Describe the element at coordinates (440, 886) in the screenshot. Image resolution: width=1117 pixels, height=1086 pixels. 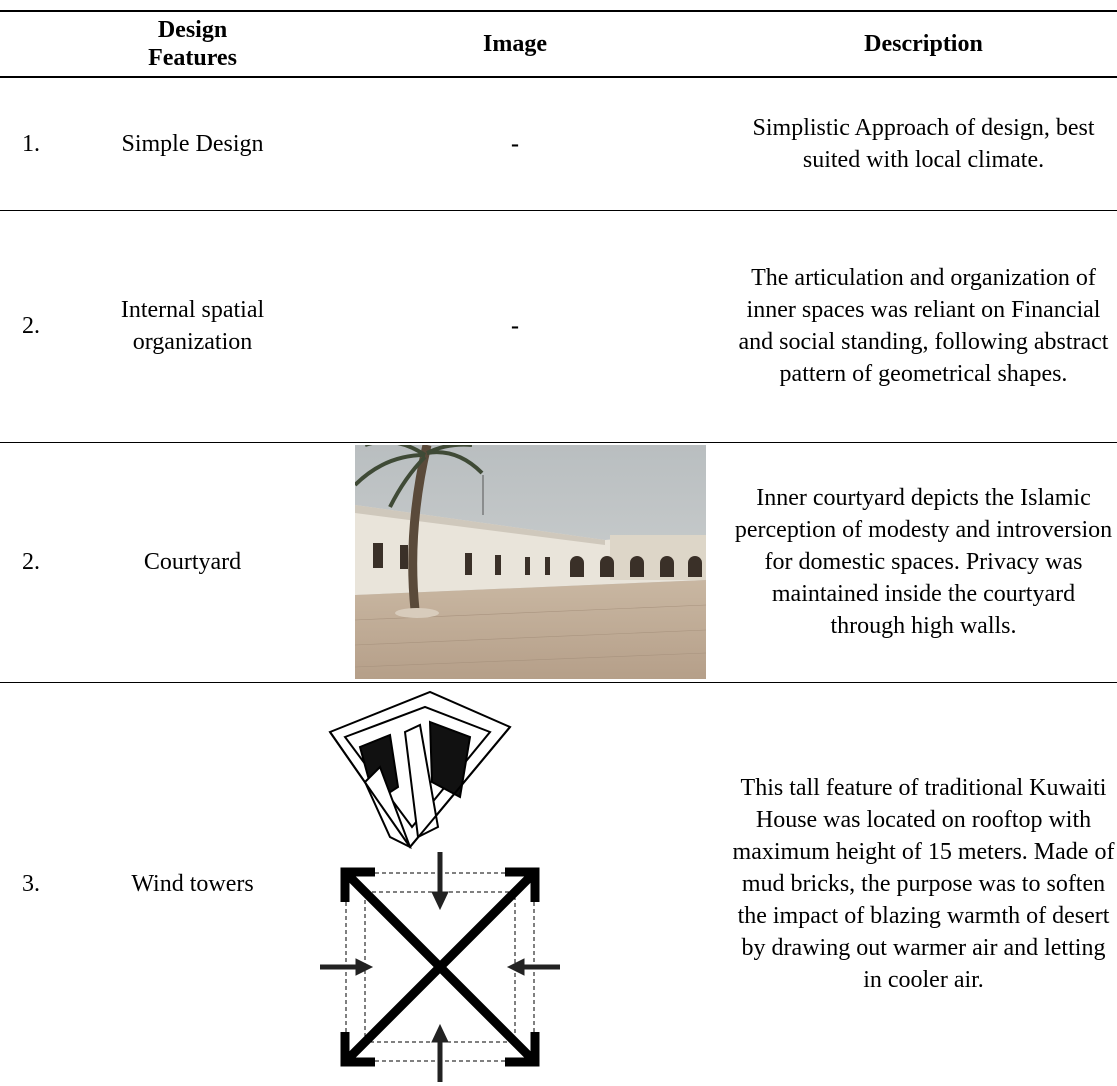
I see `wind-tower-drawing` at that location.